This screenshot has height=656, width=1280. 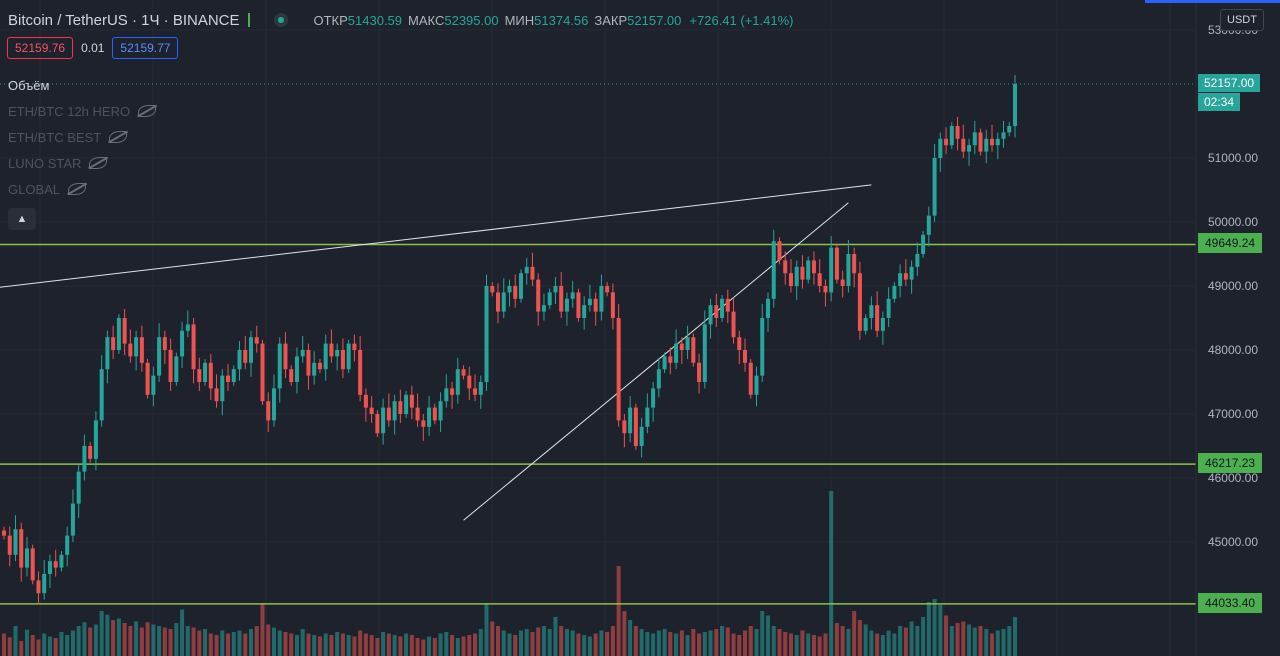 I want to click on indicator-item: GLOBAL, so click(x=82, y=189).